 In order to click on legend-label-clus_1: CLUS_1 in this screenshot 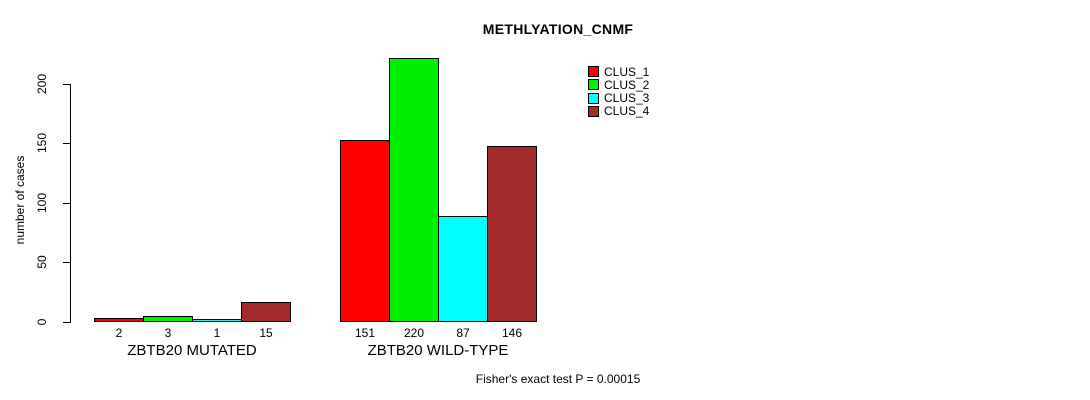, I will do `click(627, 71)`.